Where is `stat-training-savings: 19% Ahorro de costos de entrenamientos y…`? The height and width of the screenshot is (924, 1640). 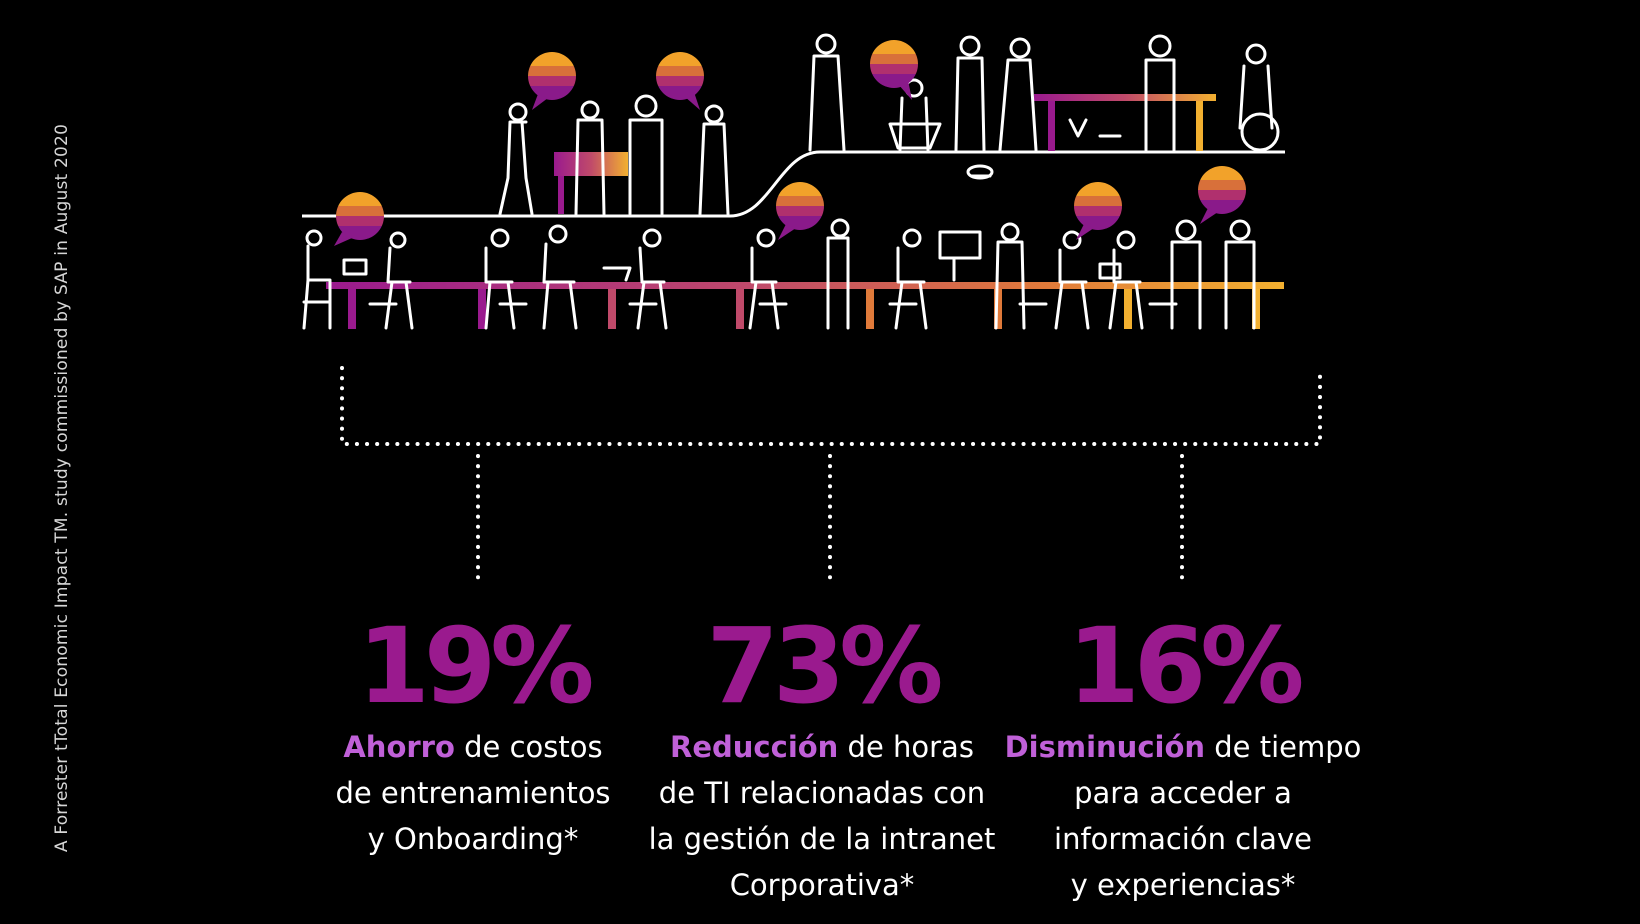 stat-training-savings: 19% Ahorro de costos de entrenamientos y… is located at coordinates (473, 737).